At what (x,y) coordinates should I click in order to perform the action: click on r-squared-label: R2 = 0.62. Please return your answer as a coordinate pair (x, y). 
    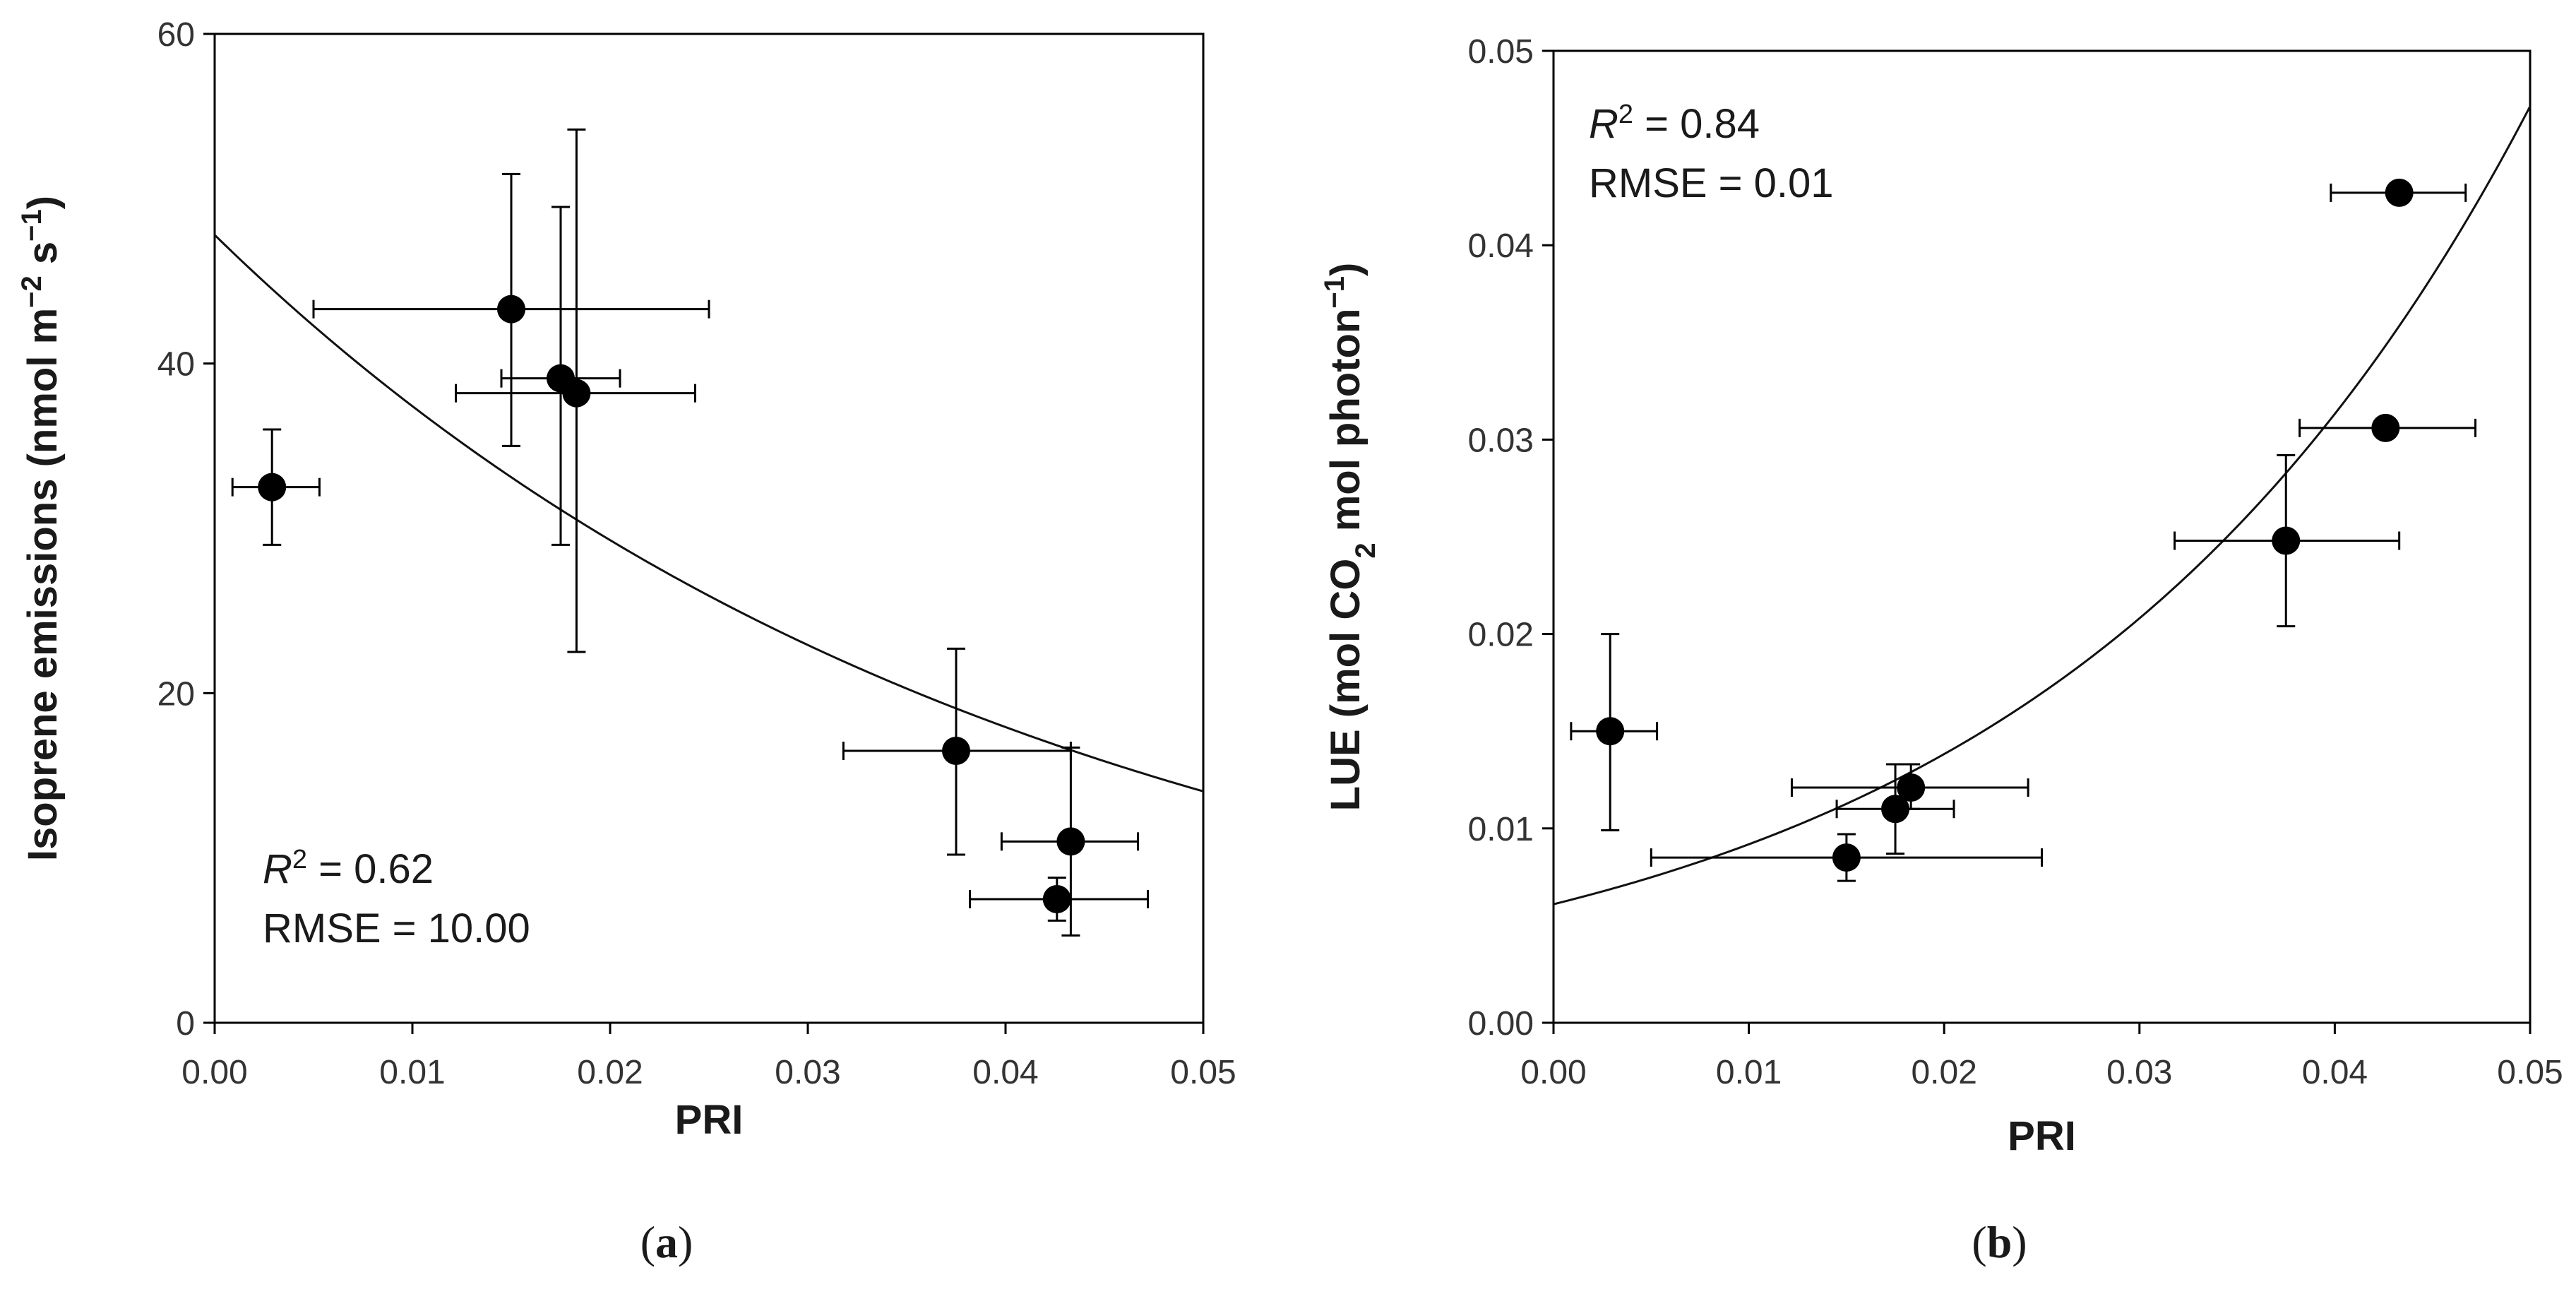
    Looking at the image, I should click on (348, 868).